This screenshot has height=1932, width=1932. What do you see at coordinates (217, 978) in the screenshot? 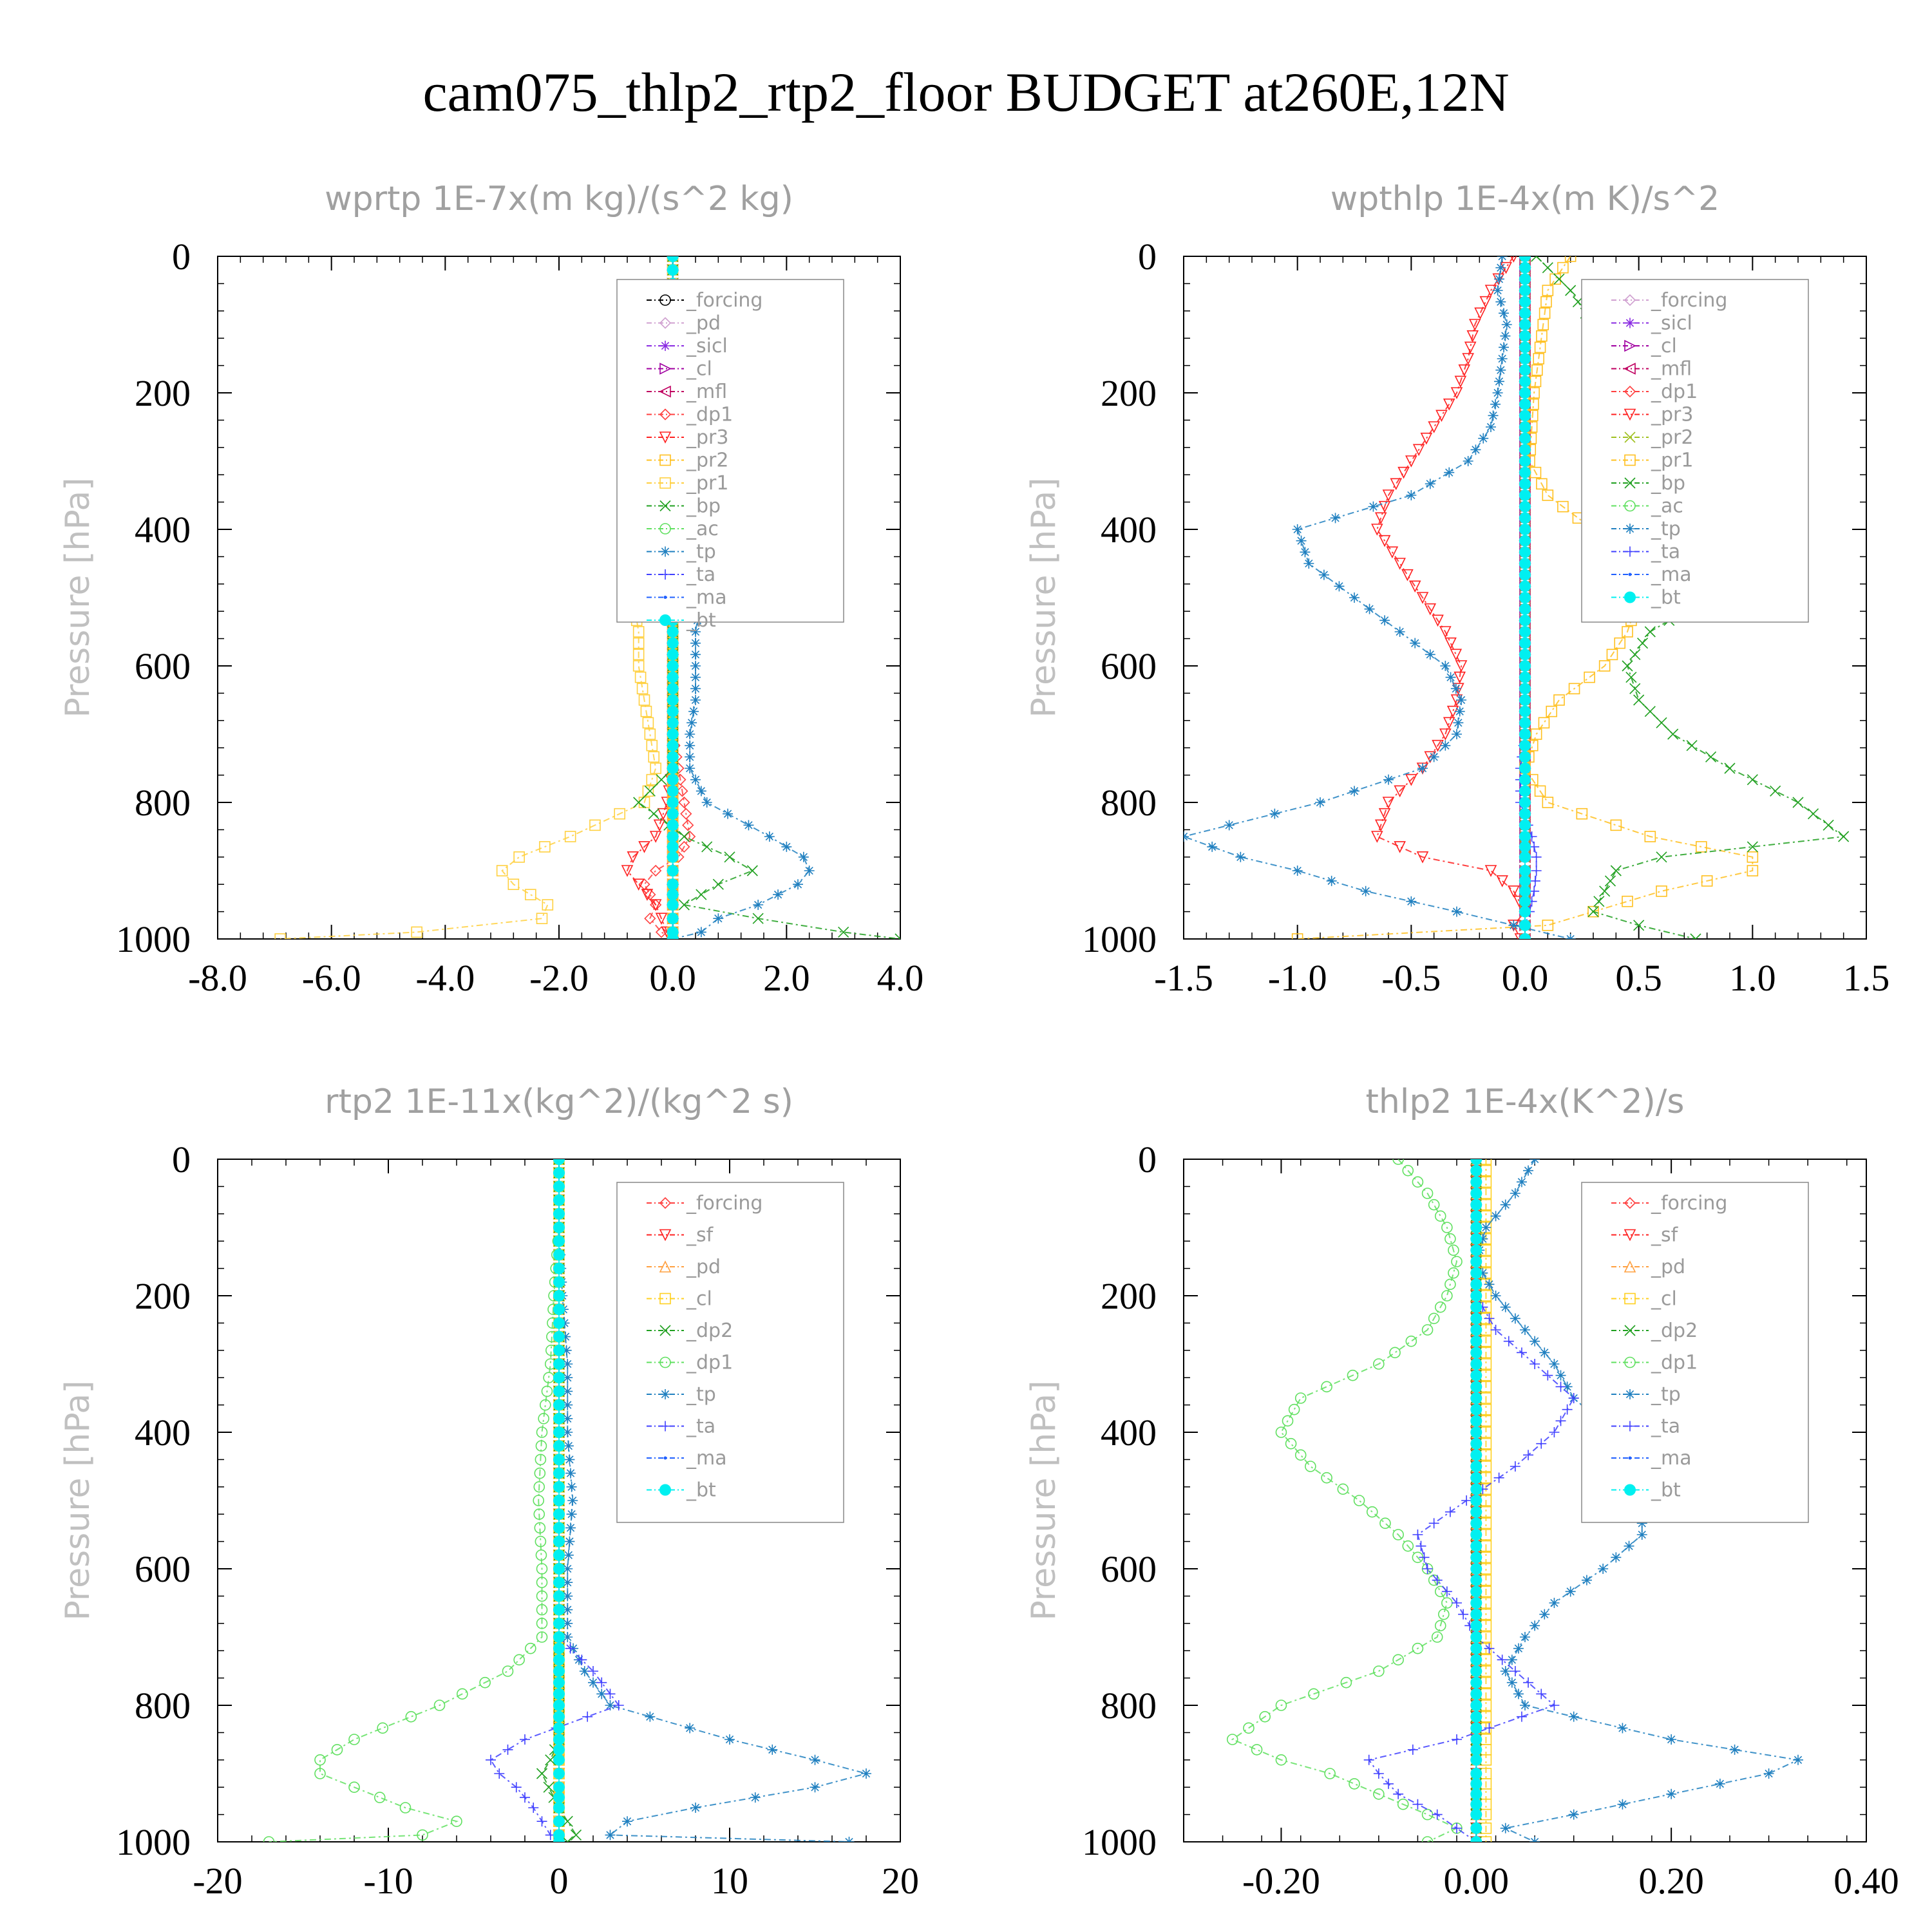
I see `x-tick-label: -8.0` at bounding box center [217, 978].